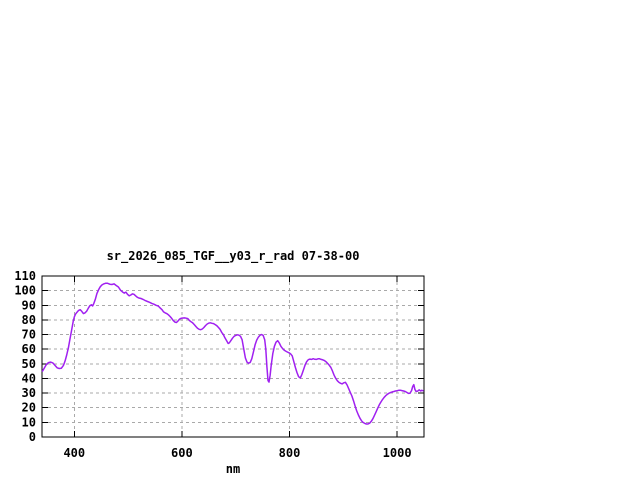  I want to click on y-tick-label: 50, so click(29, 364).